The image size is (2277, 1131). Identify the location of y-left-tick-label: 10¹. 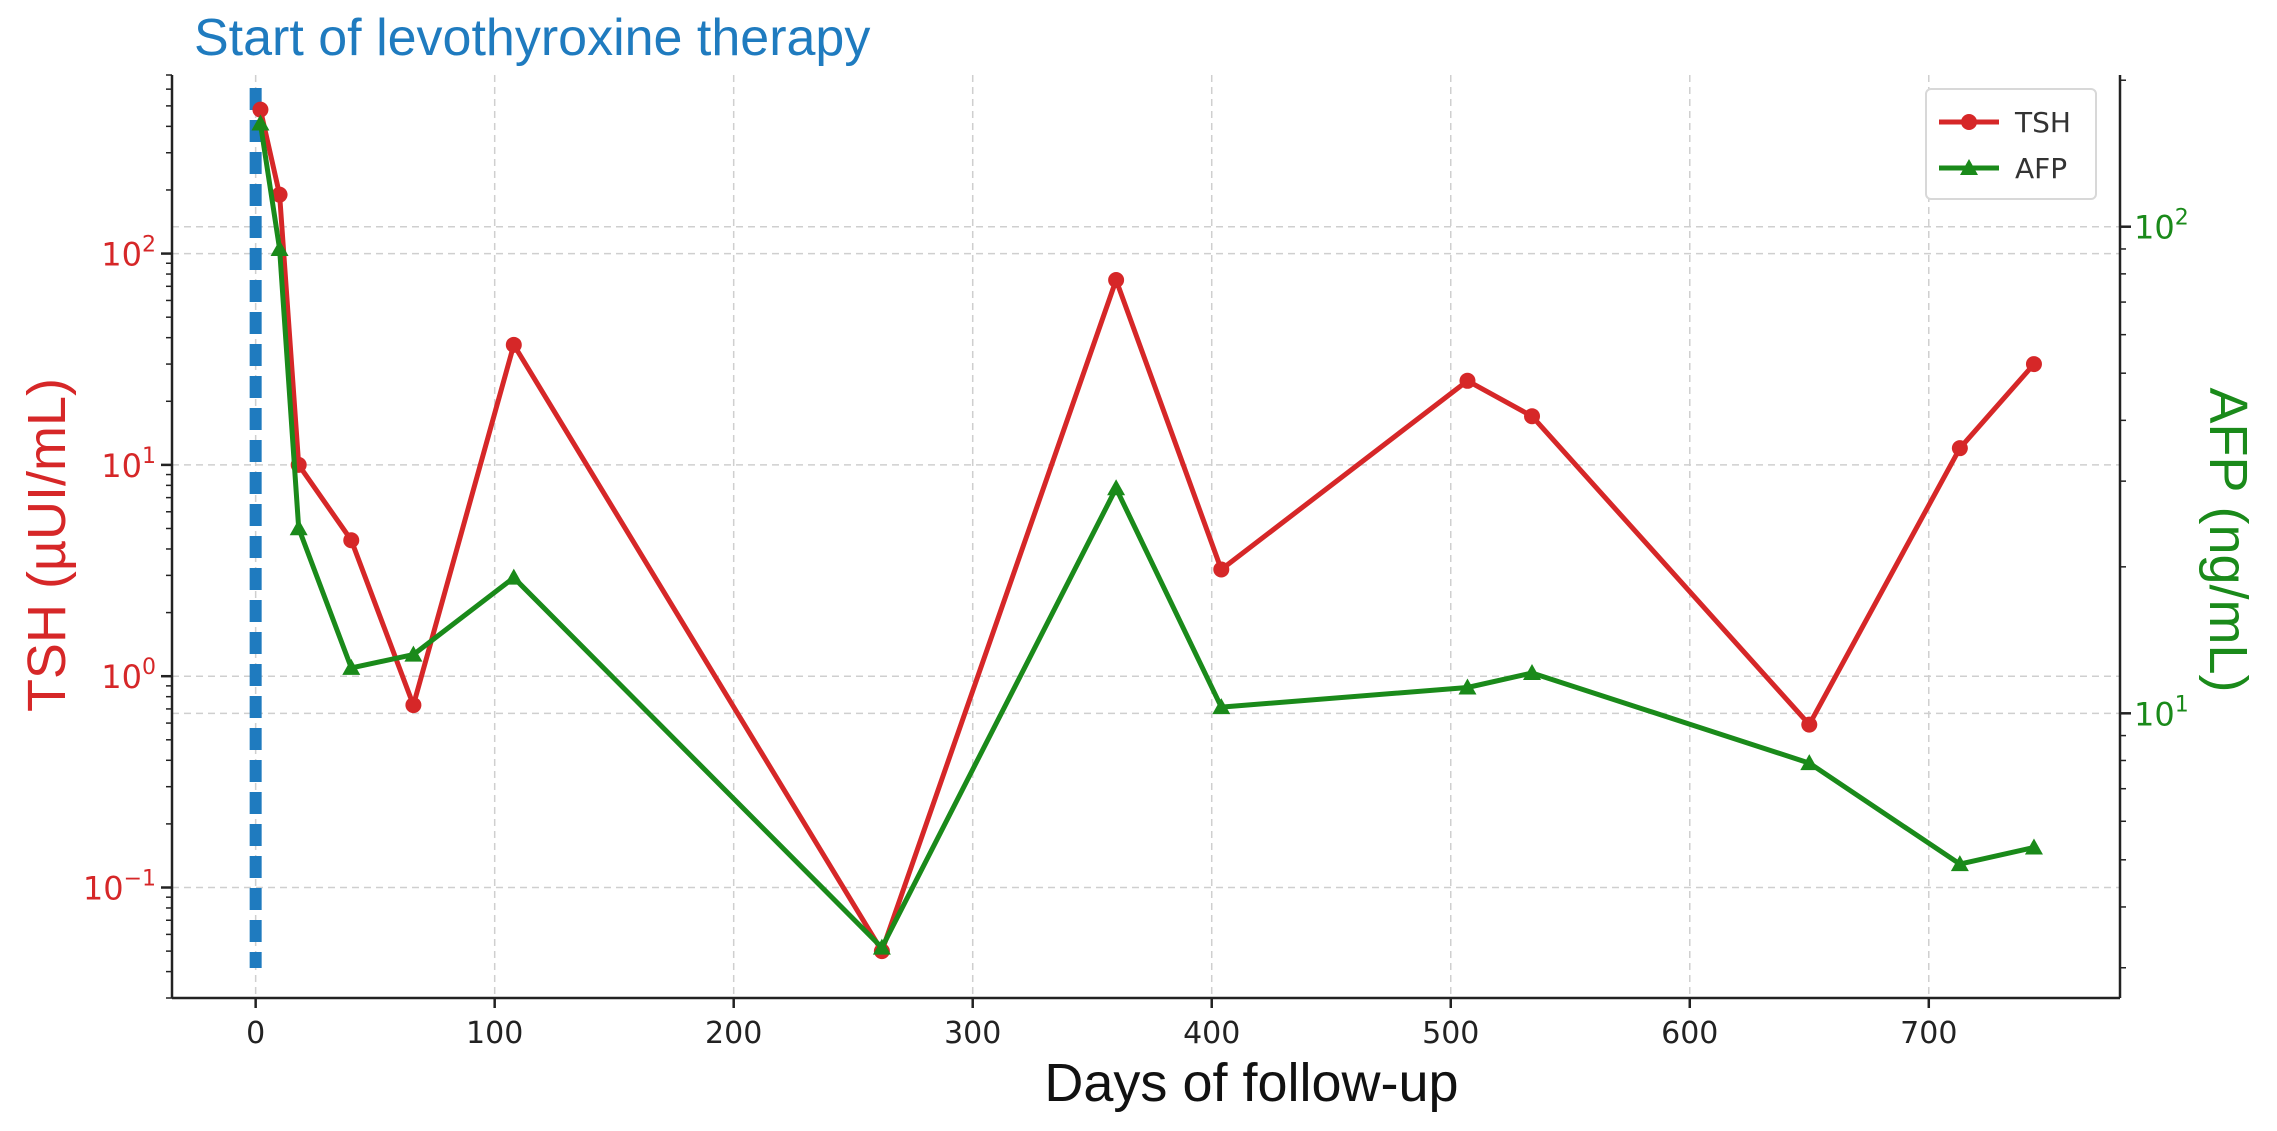
(128, 464).